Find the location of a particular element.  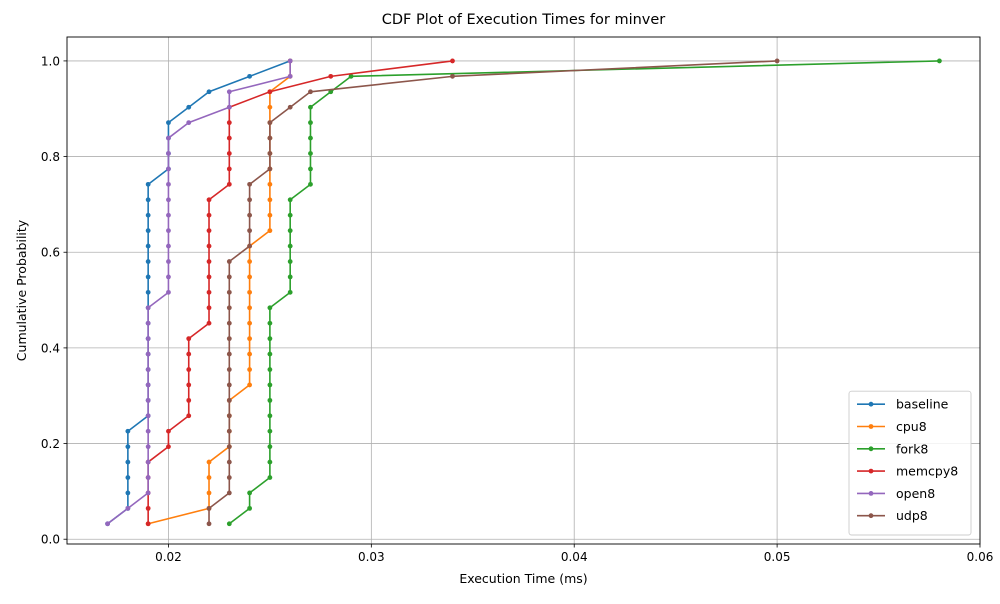

x-tick-label: 0.03 is located at coordinates (371, 557).